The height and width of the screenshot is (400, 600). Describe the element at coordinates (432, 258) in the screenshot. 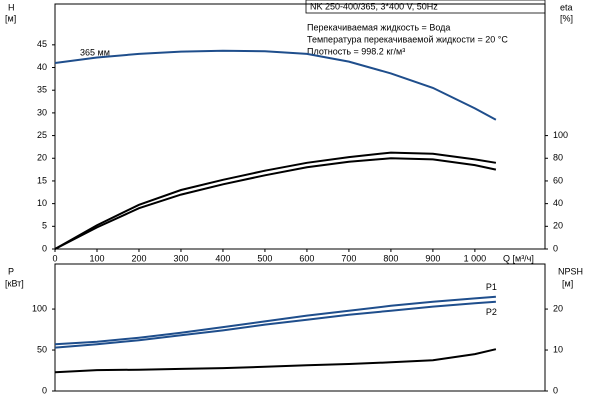

I see `x-tick-label: 900` at that location.